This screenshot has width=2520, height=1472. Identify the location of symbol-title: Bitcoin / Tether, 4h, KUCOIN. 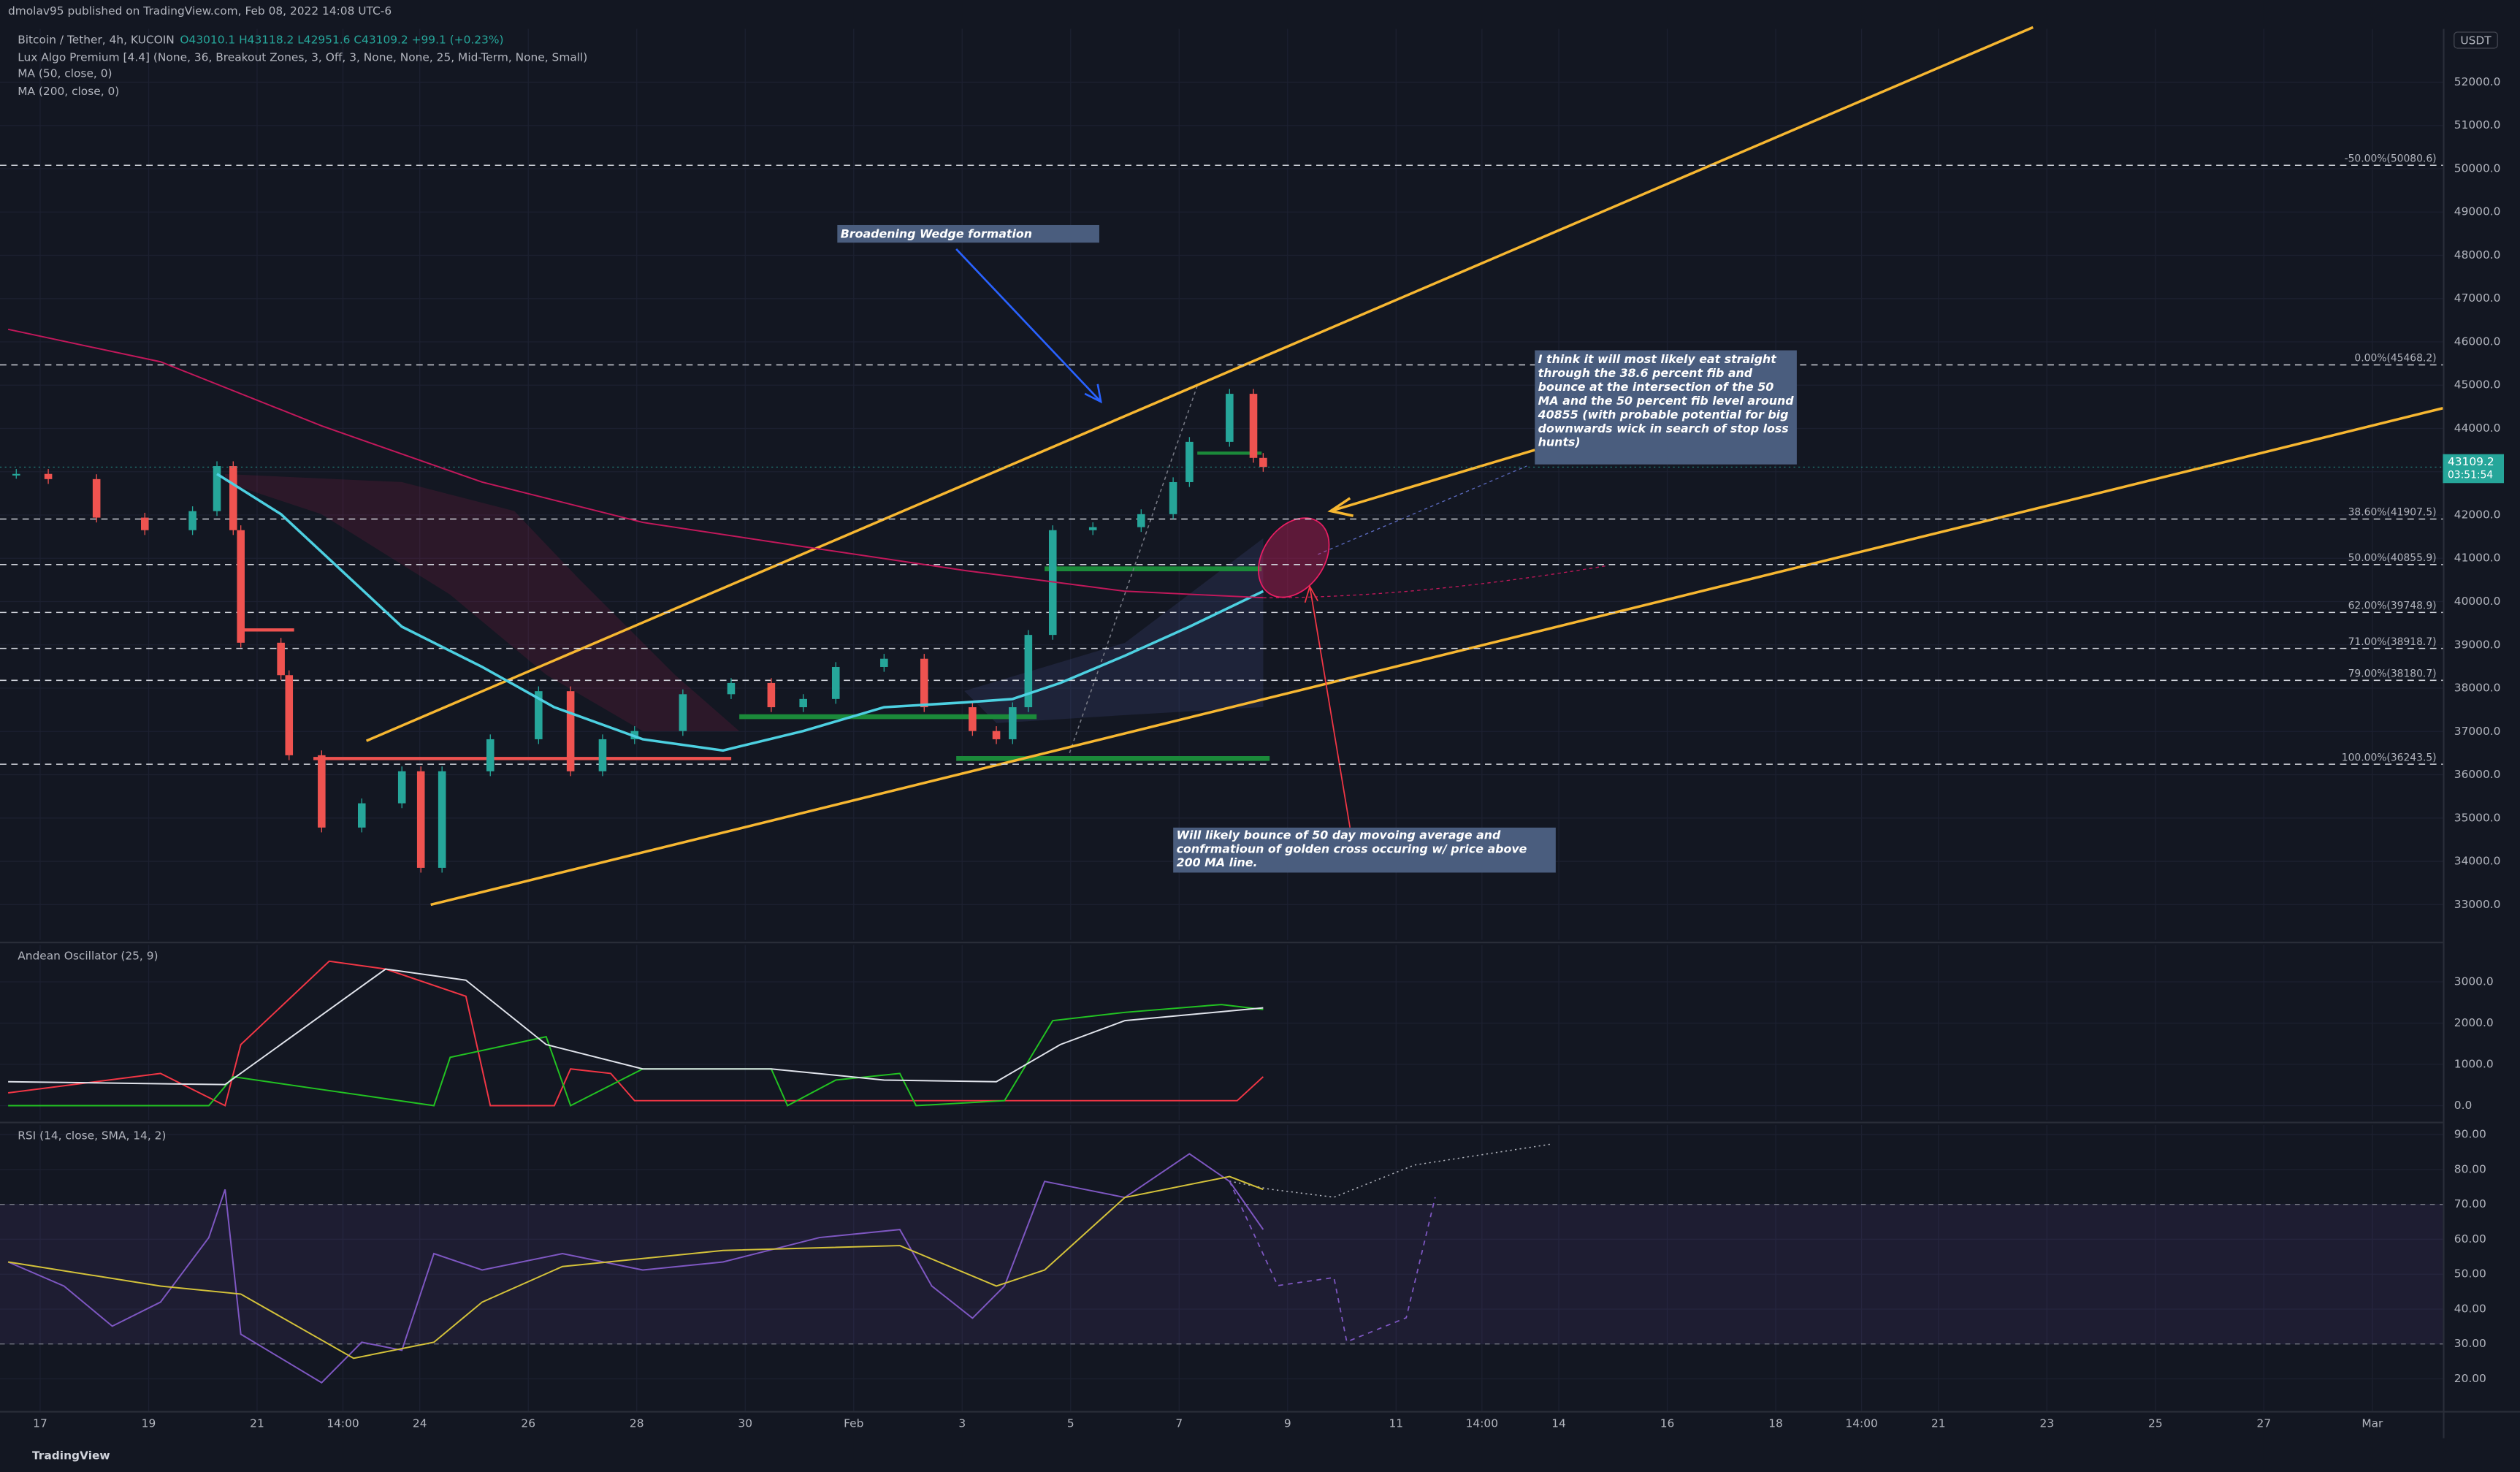
(96, 39).